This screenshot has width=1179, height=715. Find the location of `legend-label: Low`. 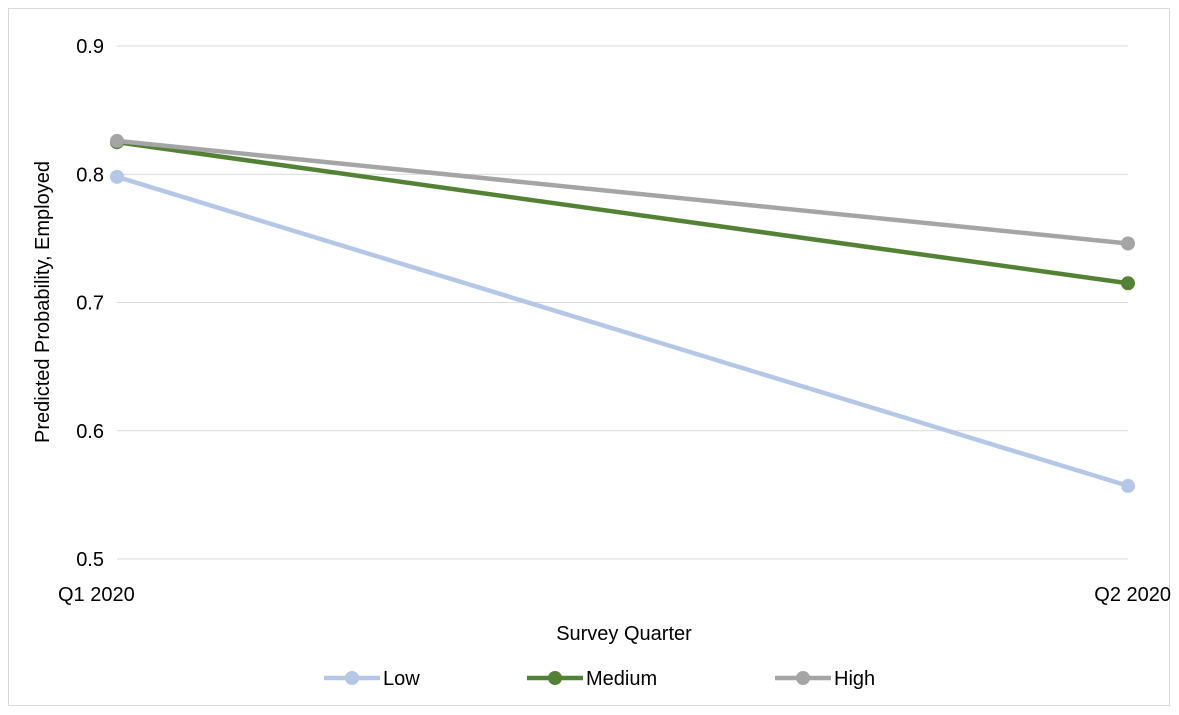

legend-label: Low is located at coordinates (401, 679).